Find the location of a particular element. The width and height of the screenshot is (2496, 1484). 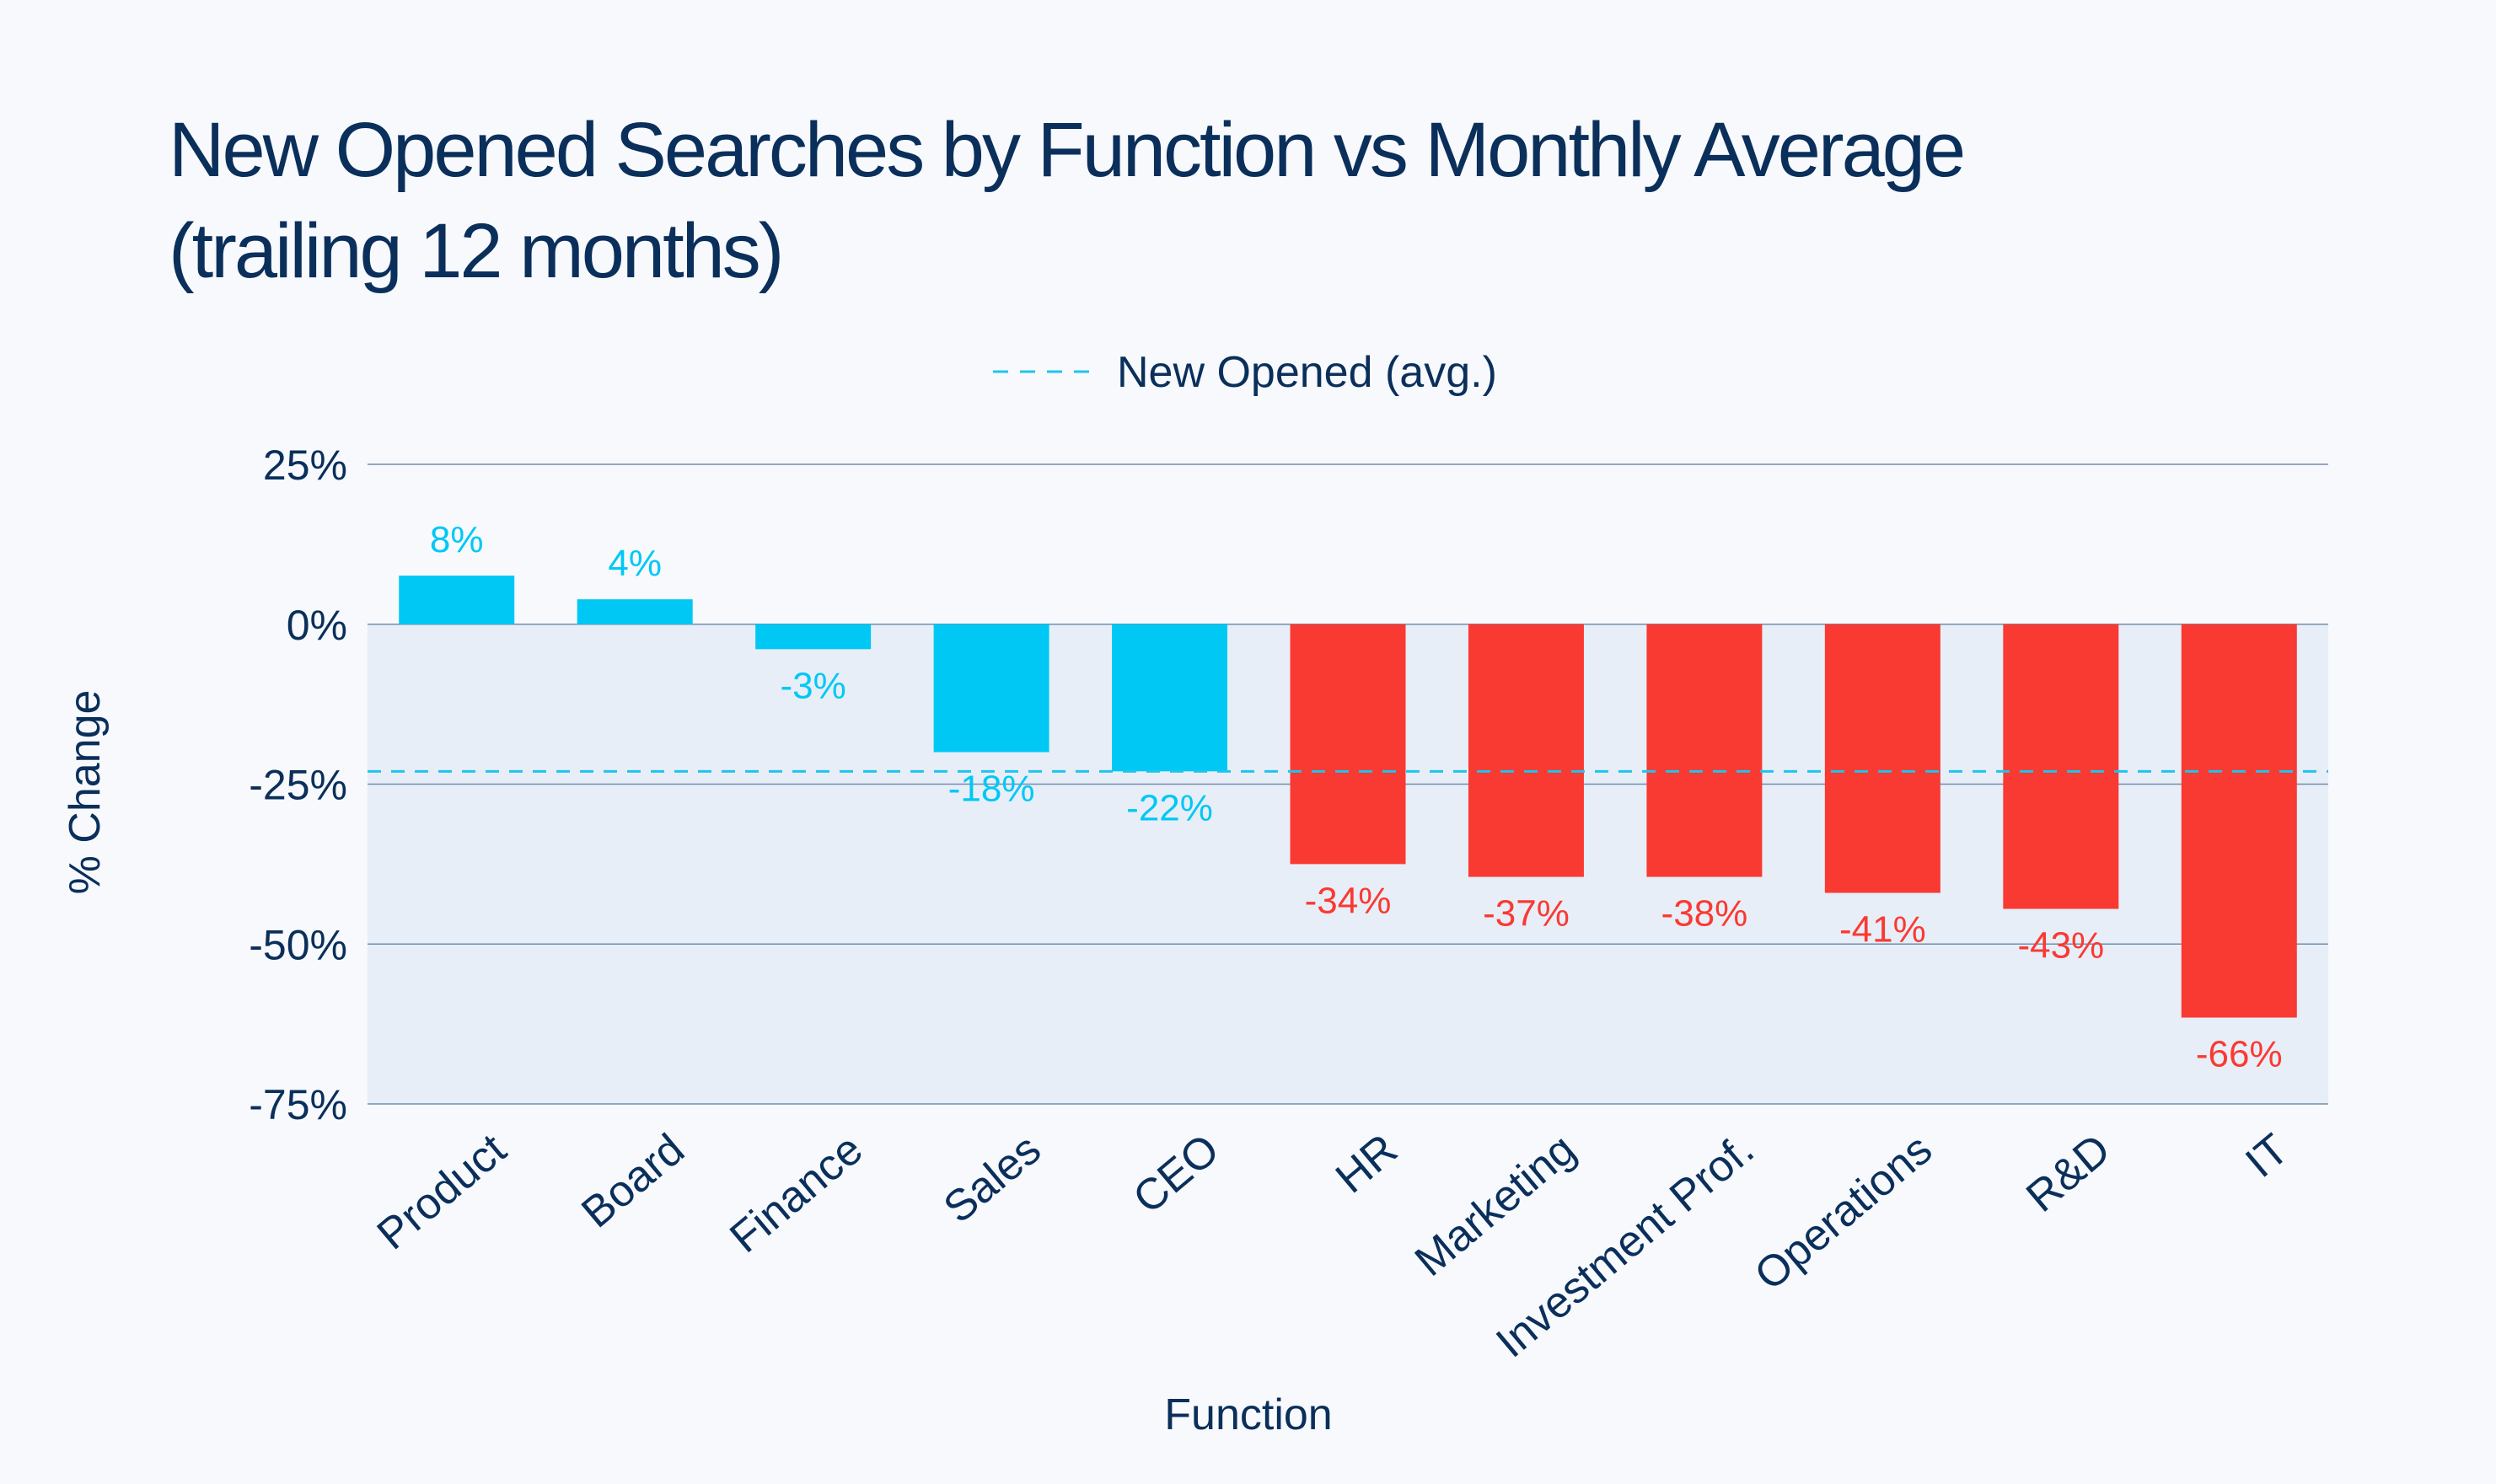

y-tick-label: -25% is located at coordinates (298, 786).